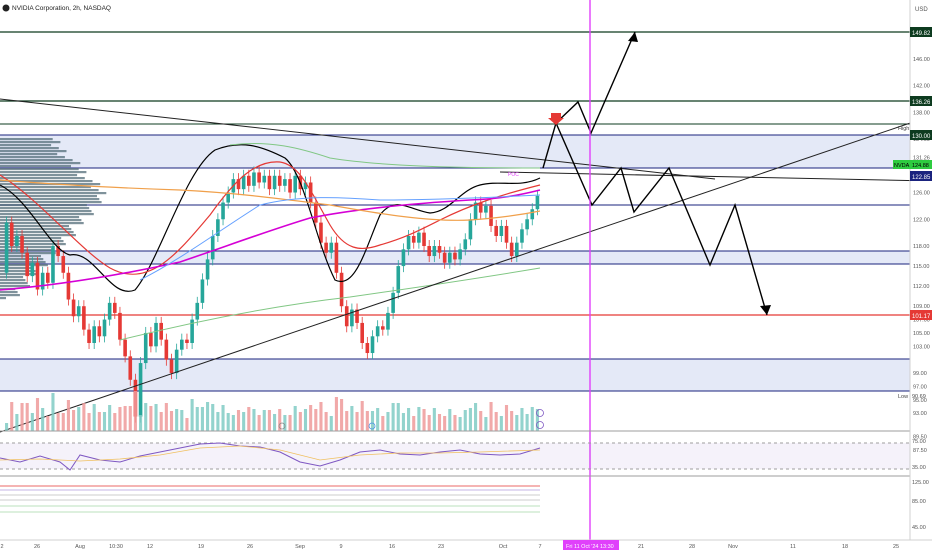  Describe the element at coordinates (80, 547) in the screenshot. I see `time-tick: Aug` at that location.